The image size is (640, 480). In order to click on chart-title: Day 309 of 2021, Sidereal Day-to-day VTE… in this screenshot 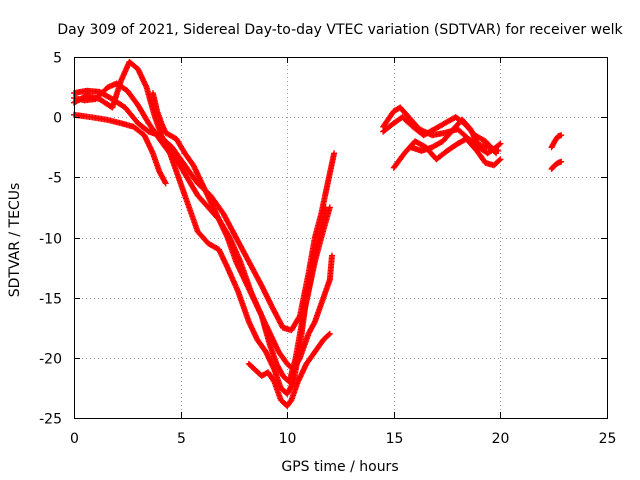, I will do `click(340, 30)`.